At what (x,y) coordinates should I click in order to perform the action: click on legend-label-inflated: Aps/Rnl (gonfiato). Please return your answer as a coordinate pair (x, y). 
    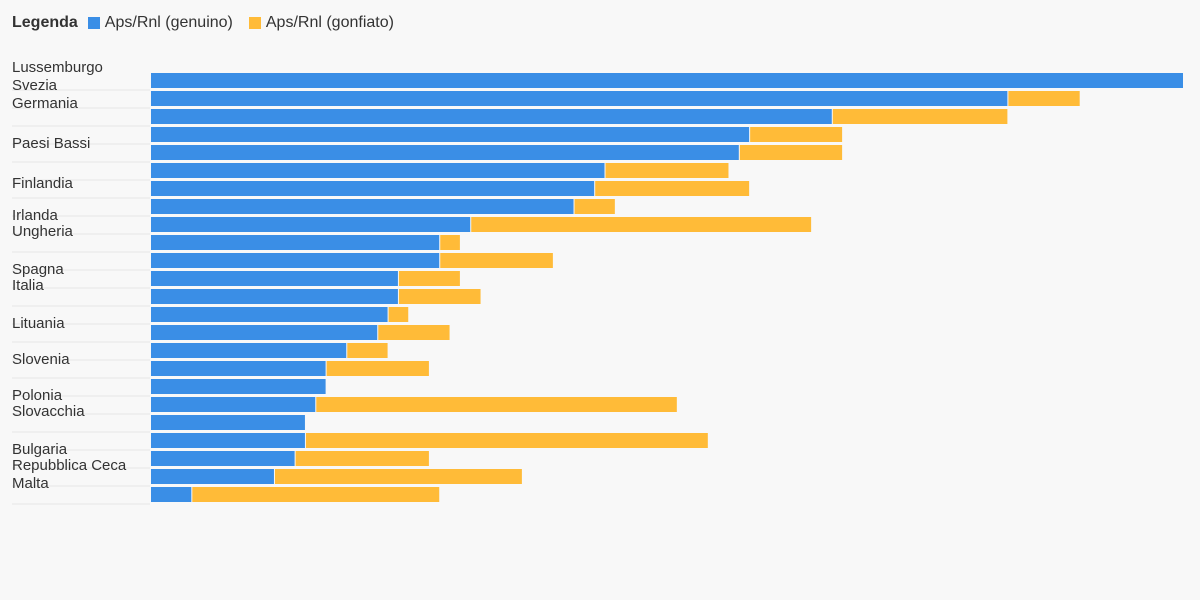
    Looking at the image, I should click on (329, 22).